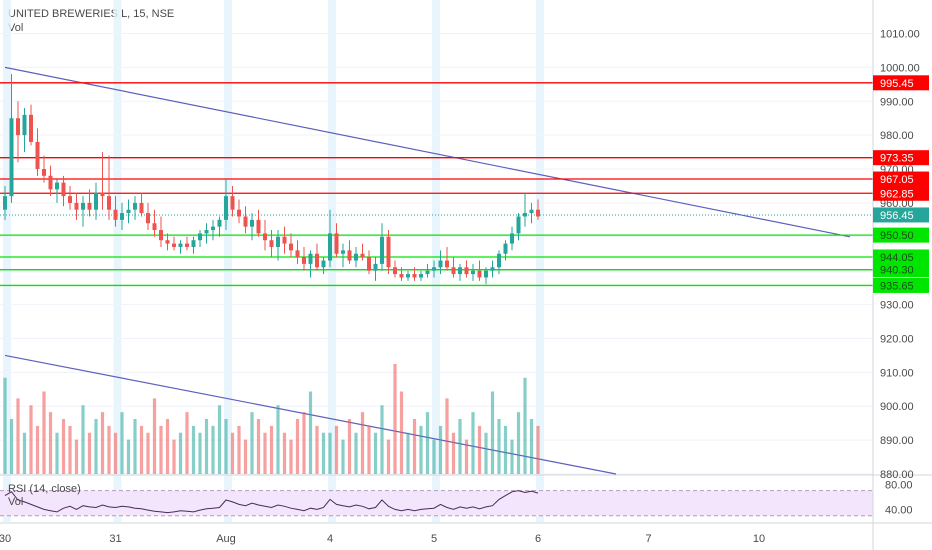  I want to click on time-tick-label: 7, so click(648, 539).